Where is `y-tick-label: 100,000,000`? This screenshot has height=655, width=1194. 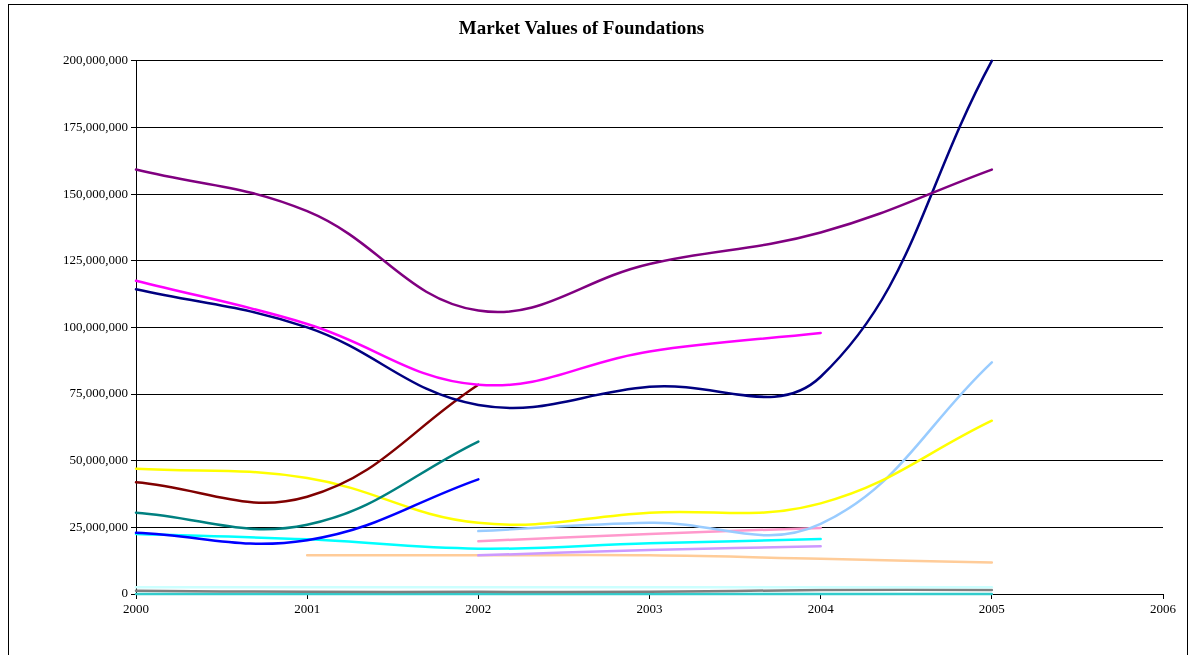
y-tick-label: 100,000,000 is located at coordinates (95, 326).